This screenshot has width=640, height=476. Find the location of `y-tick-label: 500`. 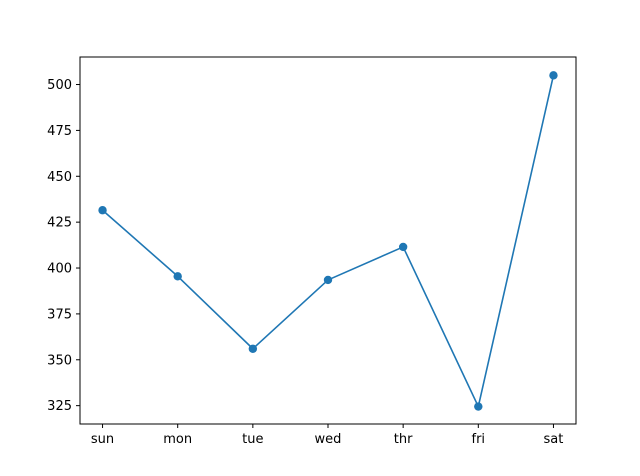

y-tick-label: 500 is located at coordinates (59, 85).